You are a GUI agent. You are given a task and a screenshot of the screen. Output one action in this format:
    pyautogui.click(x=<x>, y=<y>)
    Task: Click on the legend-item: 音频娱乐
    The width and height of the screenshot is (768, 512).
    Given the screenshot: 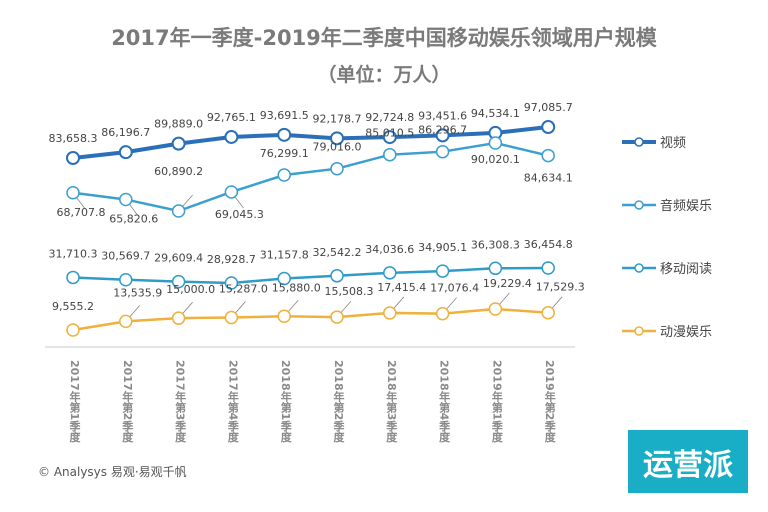 What is the action you would take?
    pyautogui.click(x=667, y=204)
    